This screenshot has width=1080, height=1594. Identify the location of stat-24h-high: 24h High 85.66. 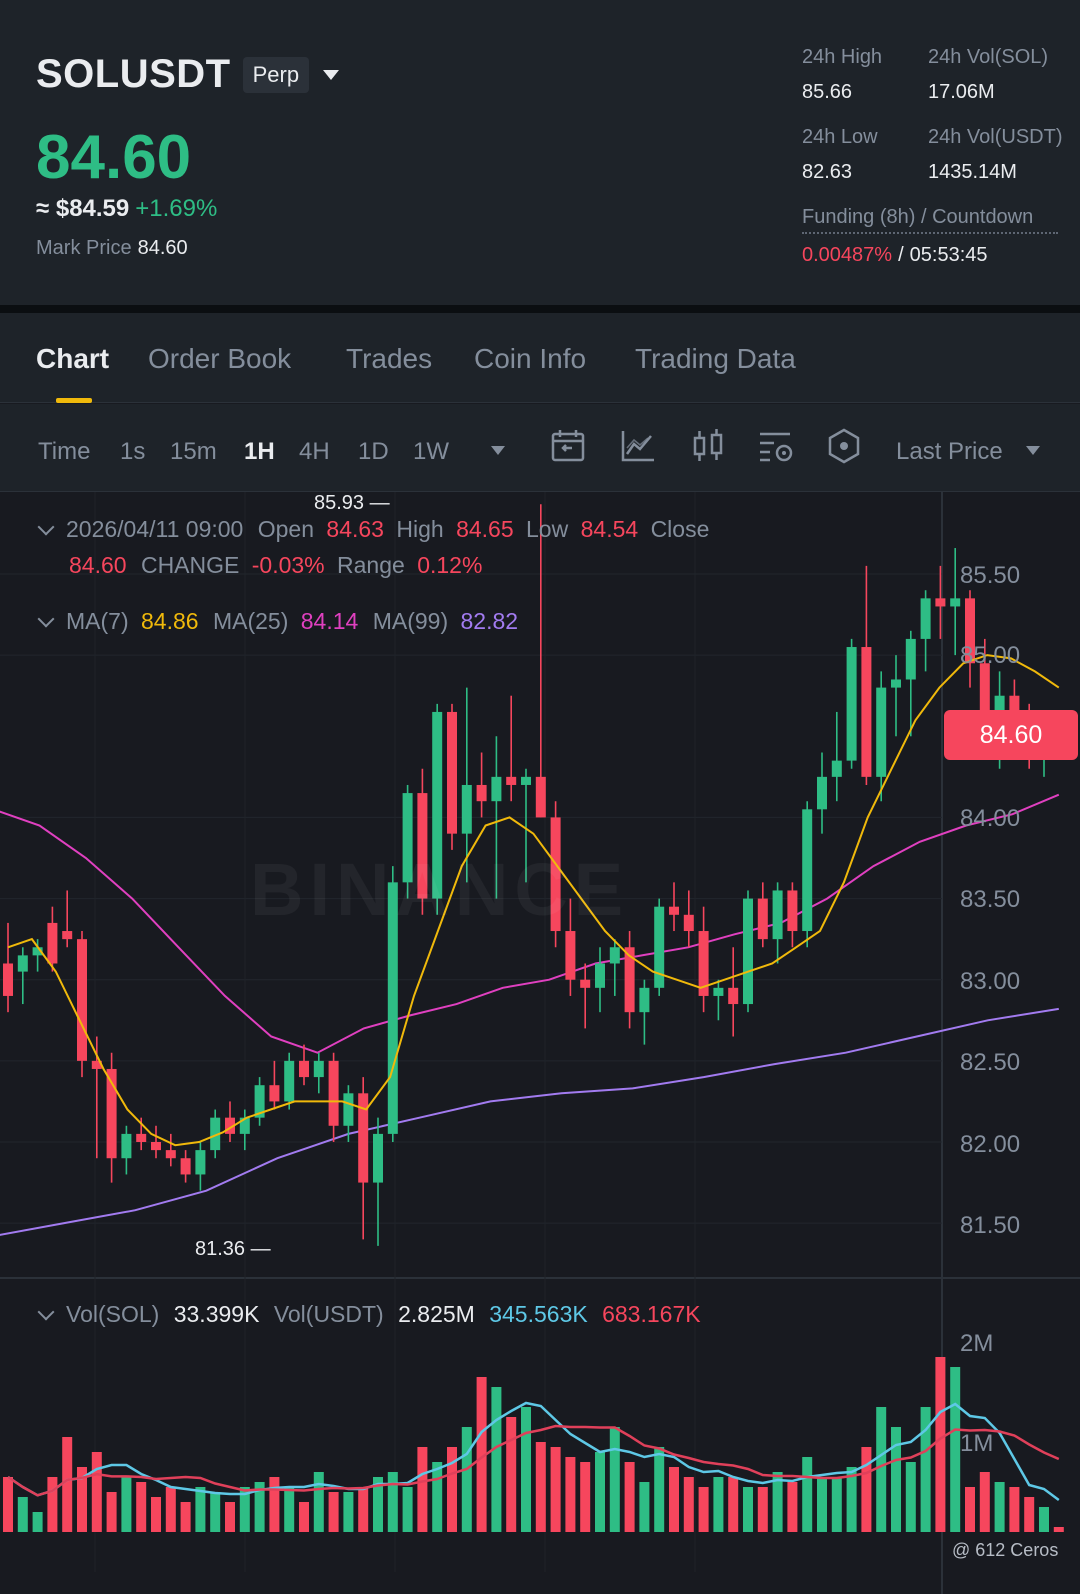
(842, 75).